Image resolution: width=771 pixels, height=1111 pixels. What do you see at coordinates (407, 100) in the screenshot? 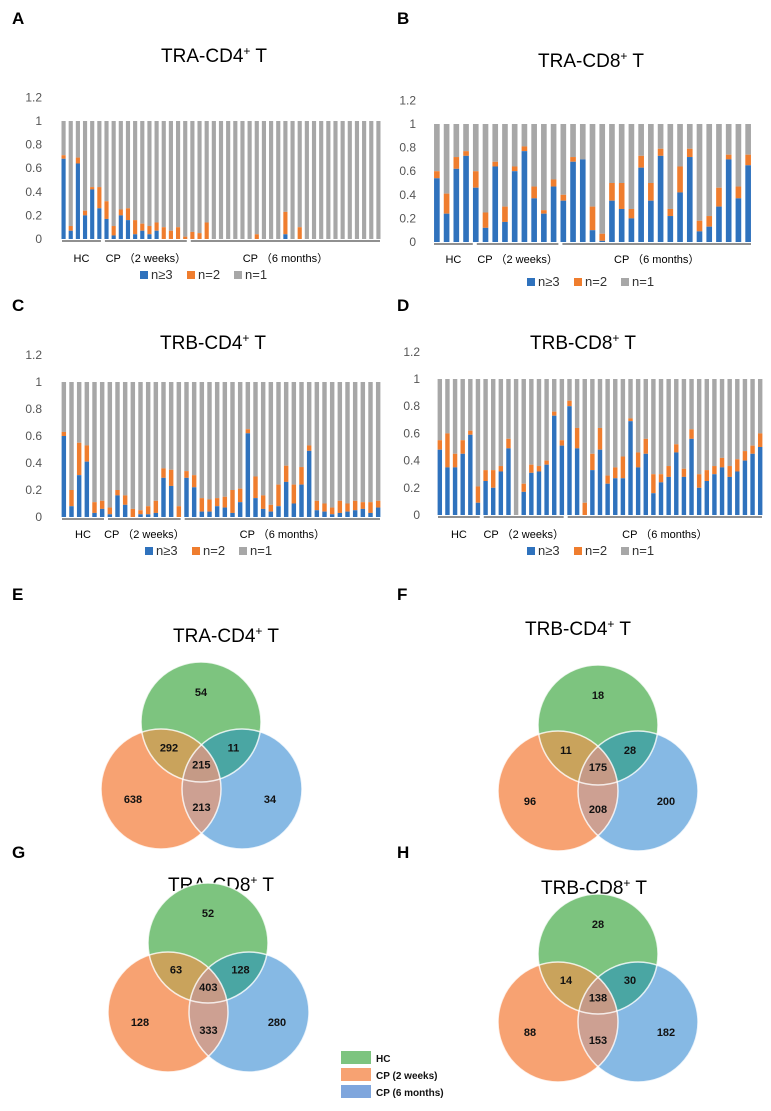
I see `y-tick-label: 1.2` at bounding box center [407, 100].